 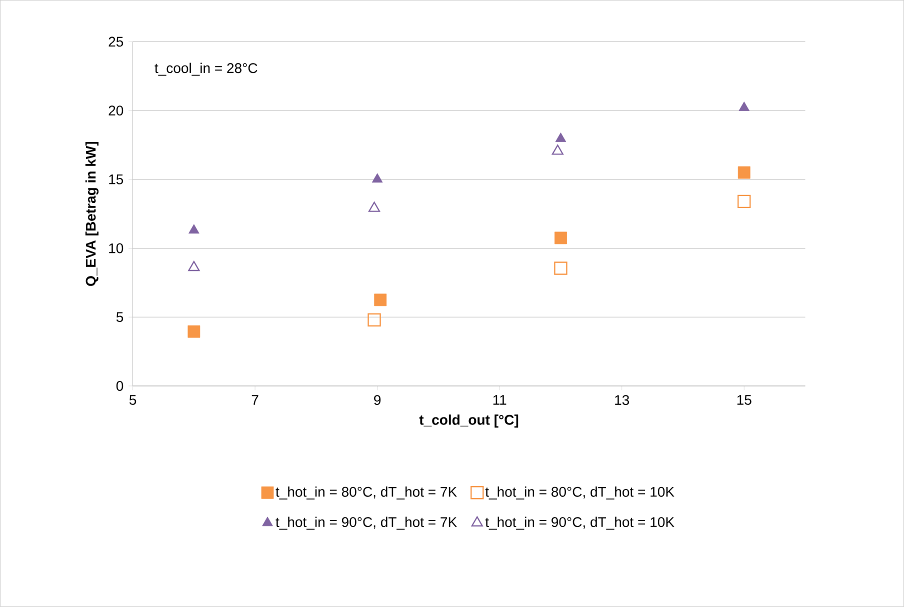 What do you see at coordinates (116, 41) in the screenshot?
I see `y-tick-label: 25` at bounding box center [116, 41].